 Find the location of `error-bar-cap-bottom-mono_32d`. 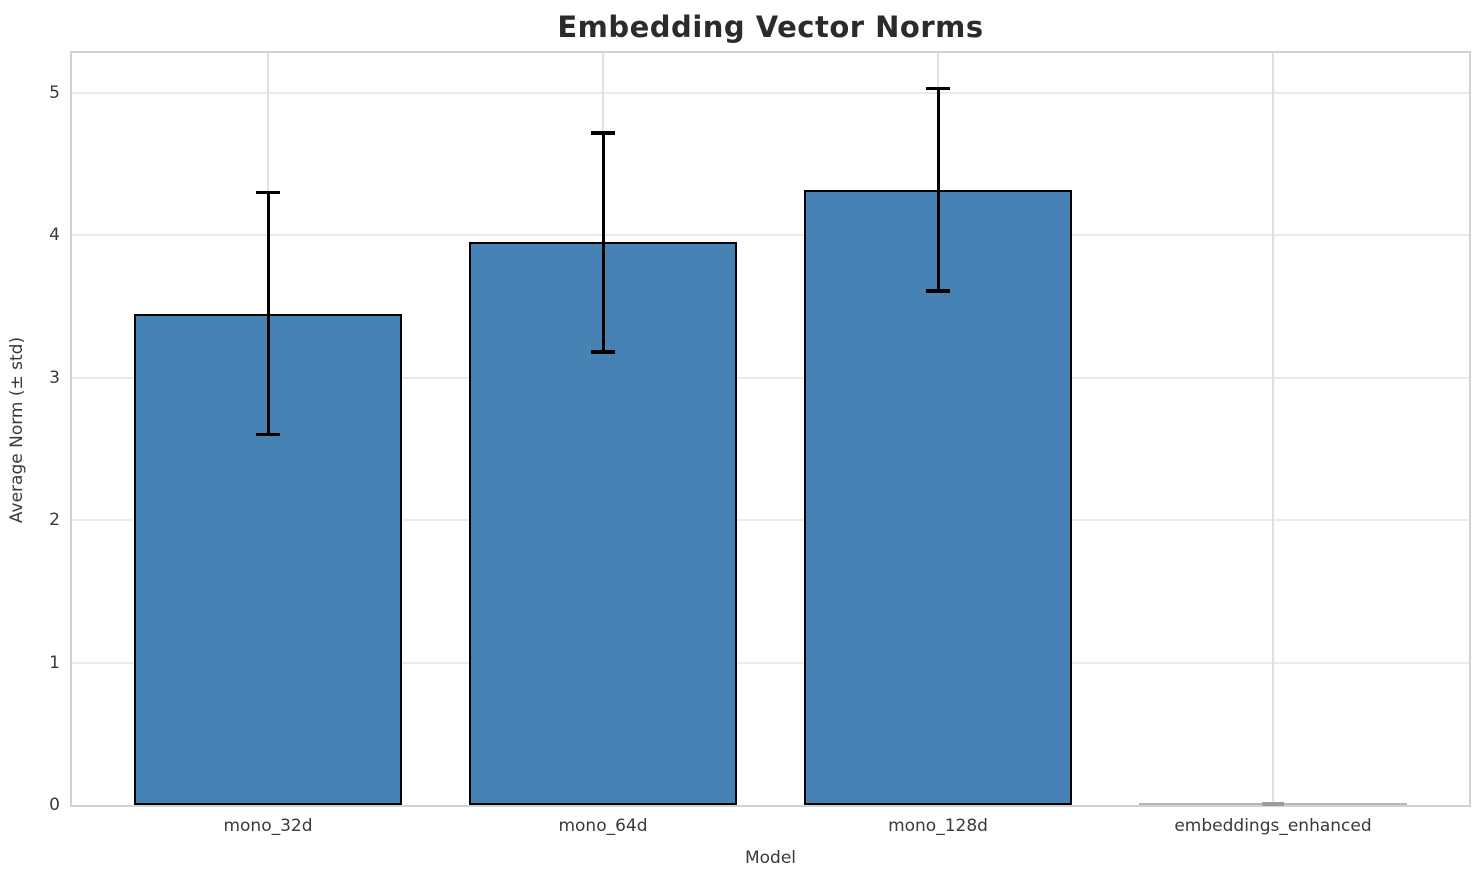

error-bar-cap-bottom-mono_32d is located at coordinates (268, 434).